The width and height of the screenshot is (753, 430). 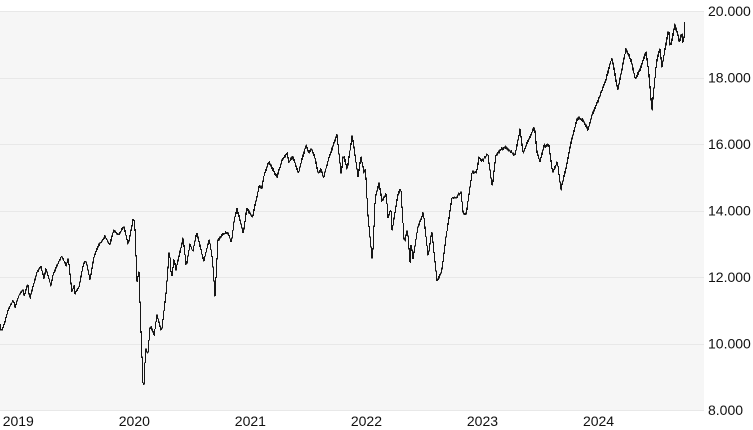 I want to click on x-axis-label: 2024, so click(x=598, y=421).